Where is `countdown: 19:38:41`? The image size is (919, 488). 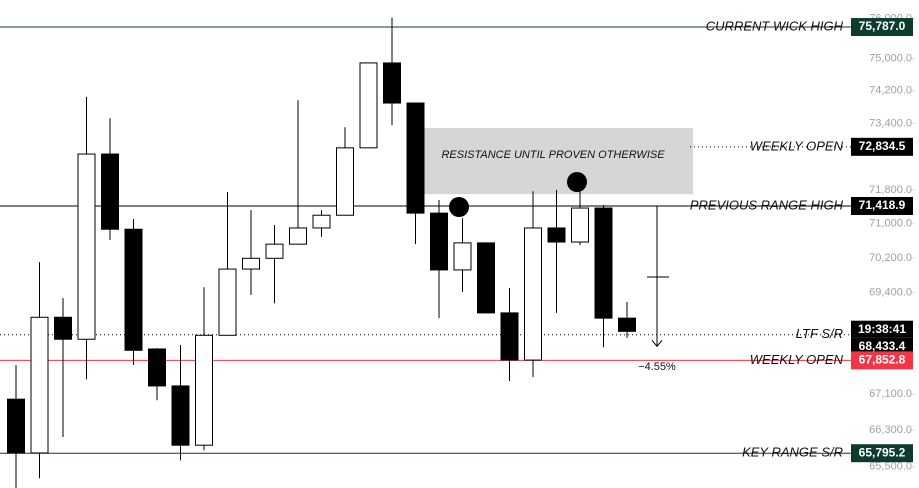
countdown: 19:38:41 is located at coordinates (882, 329).